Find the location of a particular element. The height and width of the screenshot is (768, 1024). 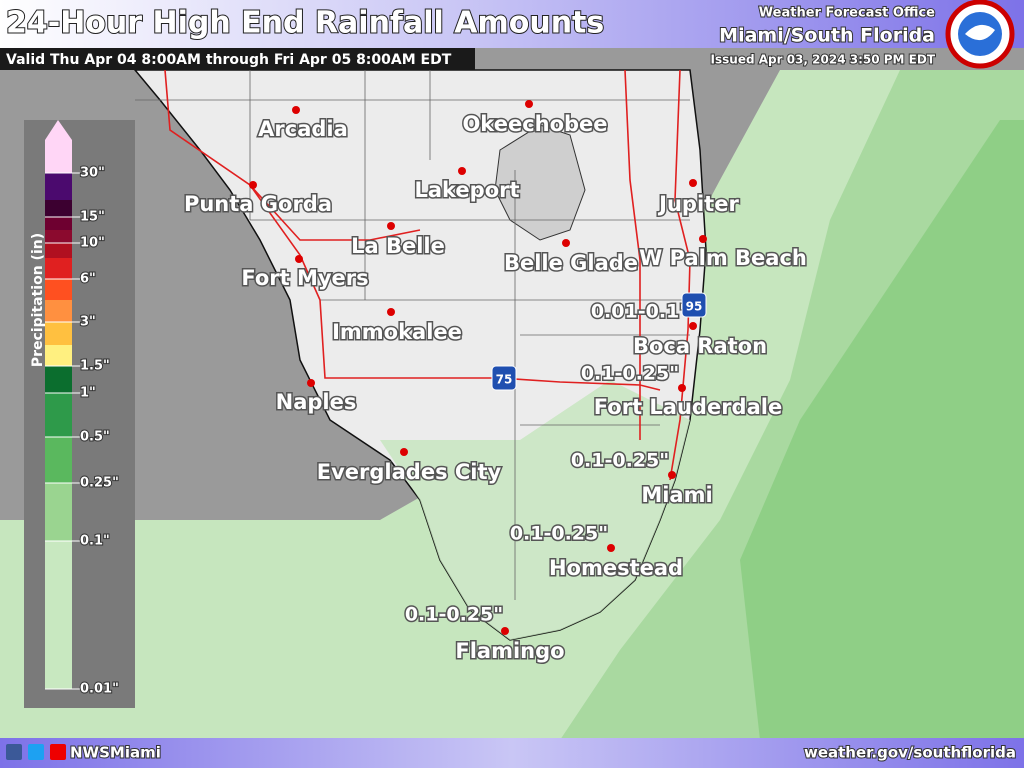

legend-label: 30" is located at coordinates (92, 173).